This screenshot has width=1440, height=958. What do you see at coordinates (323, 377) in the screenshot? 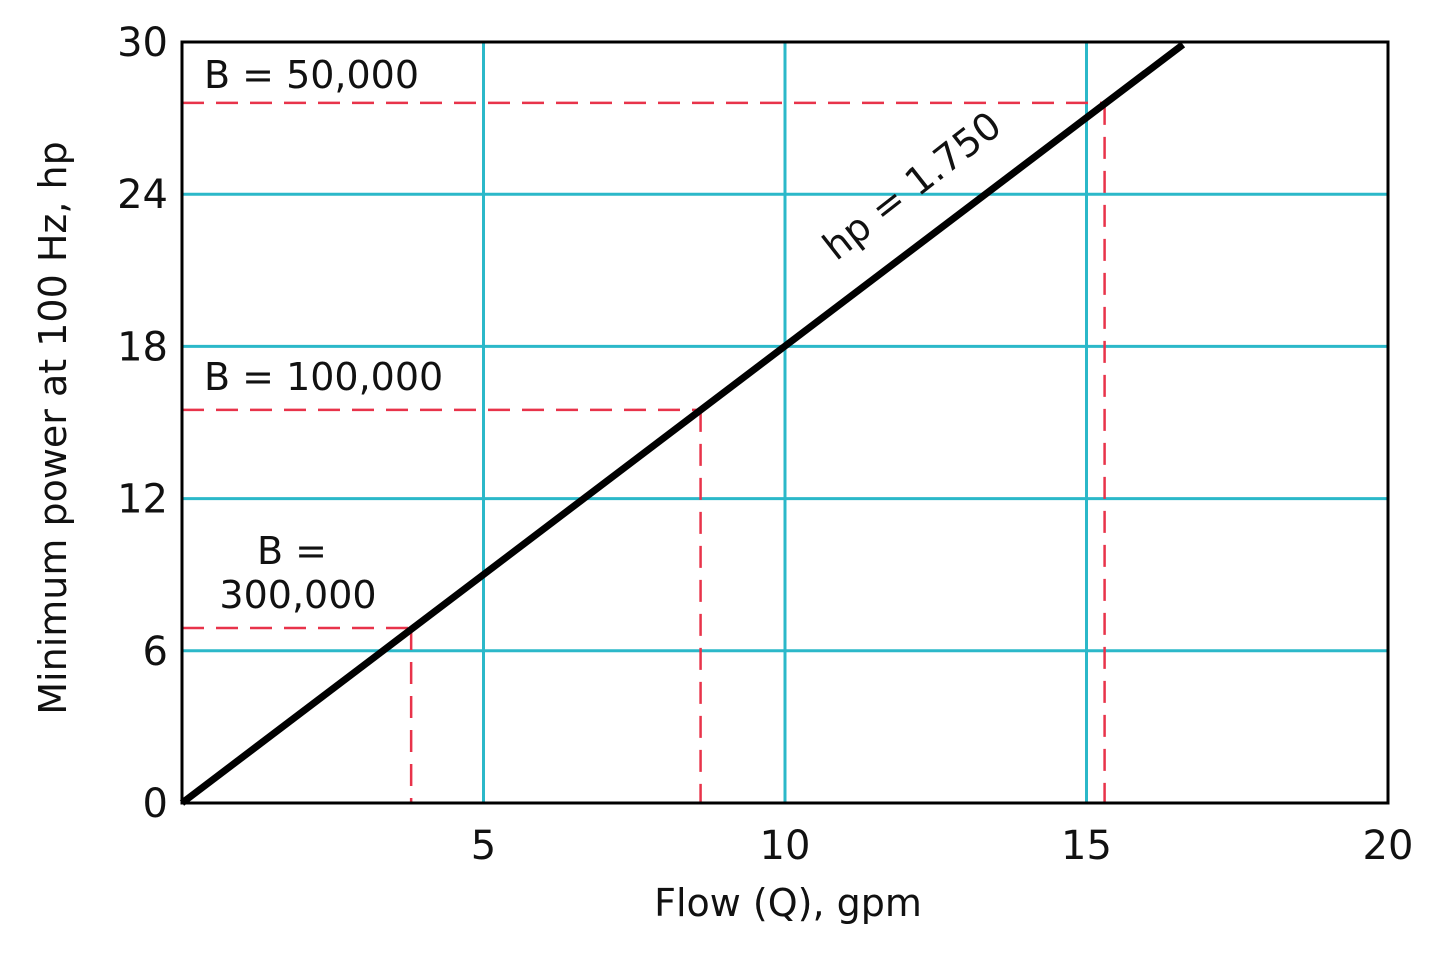
I see `annotation-b-100000: B = 100,000` at bounding box center [323, 377].